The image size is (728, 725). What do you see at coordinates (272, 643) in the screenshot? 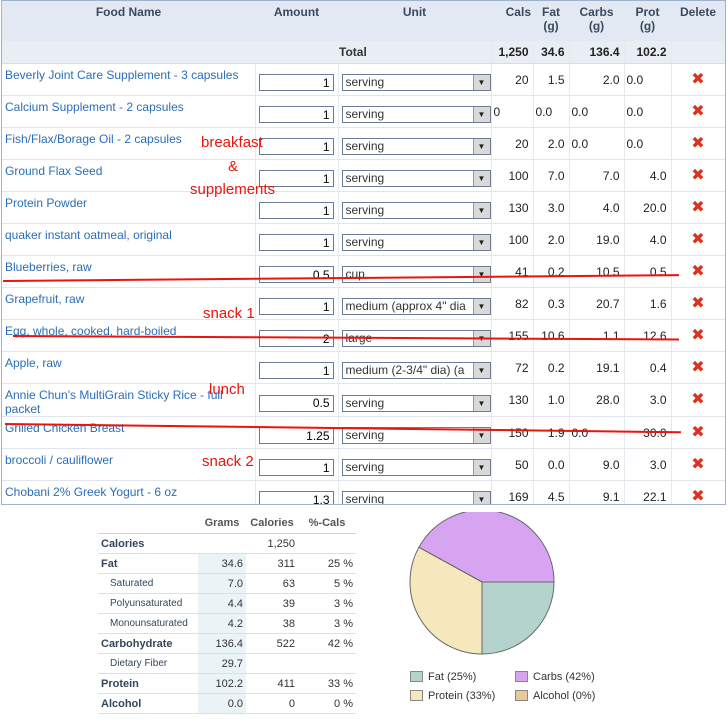
I see `nutrition-calories: 522` at bounding box center [272, 643].